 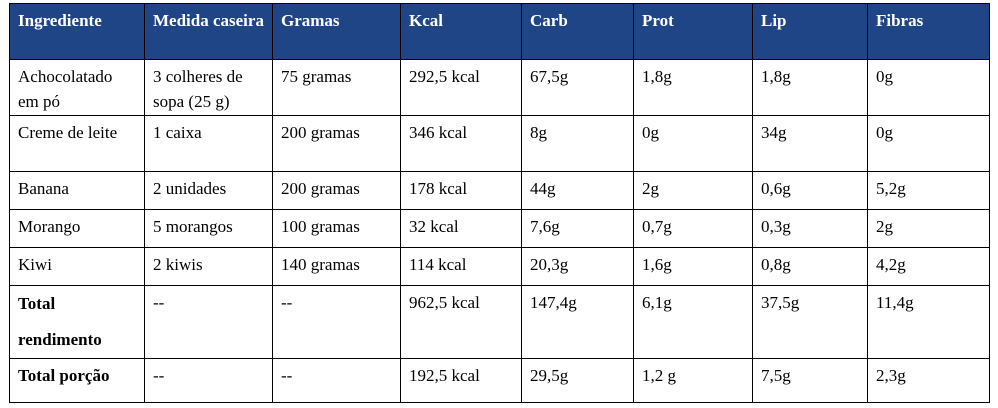 What do you see at coordinates (577, 228) in the screenshot?
I see `cell-carb: 7,6g` at bounding box center [577, 228].